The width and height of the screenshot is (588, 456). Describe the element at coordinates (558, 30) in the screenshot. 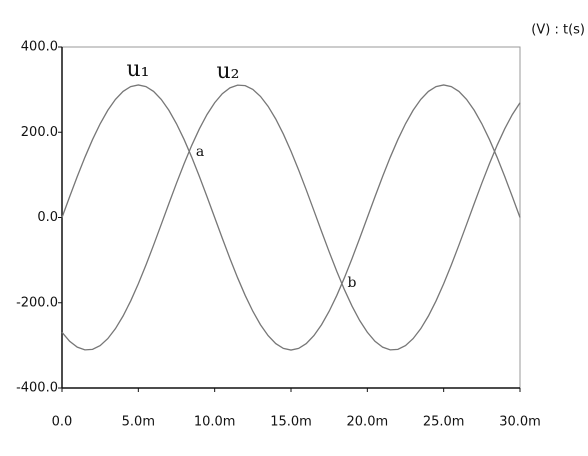

I see `axis-label: (V) : t(s)` at that location.